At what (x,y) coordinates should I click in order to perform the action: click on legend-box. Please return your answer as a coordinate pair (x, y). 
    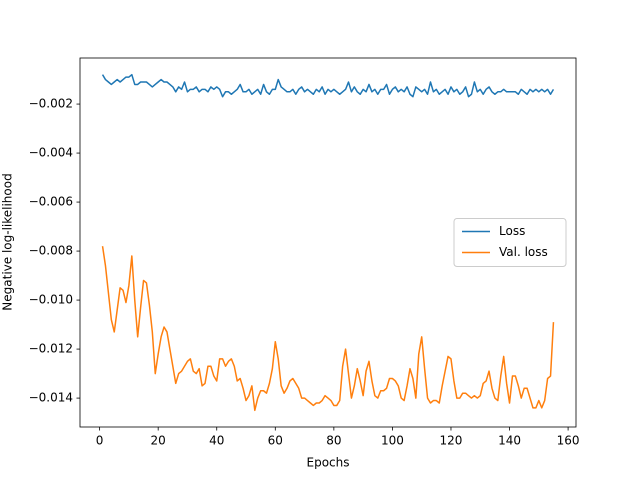
    Looking at the image, I should click on (510, 242).